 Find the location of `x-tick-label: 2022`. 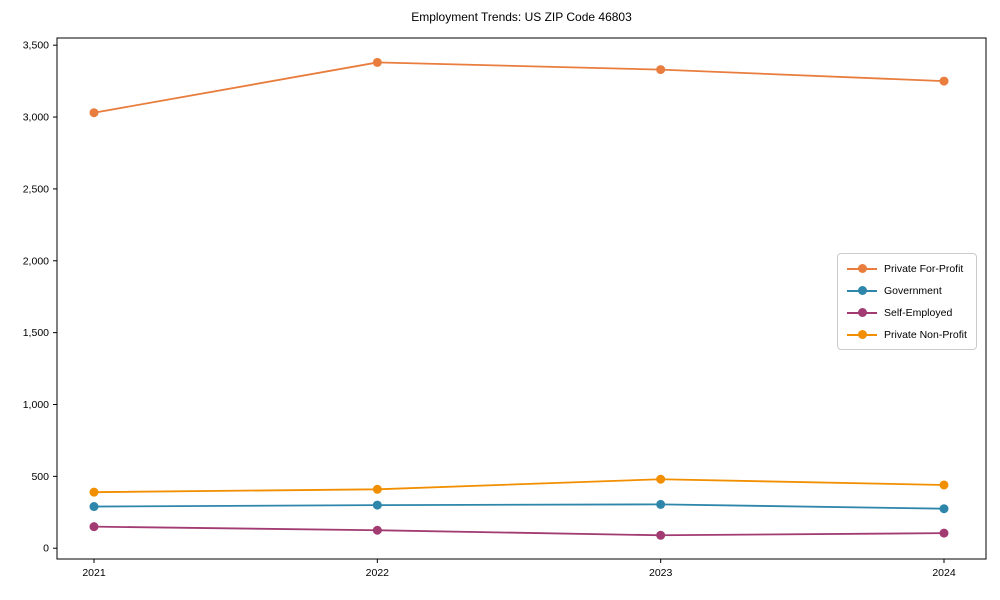

x-tick-label: 2022 is located at coordinates (378, 573).